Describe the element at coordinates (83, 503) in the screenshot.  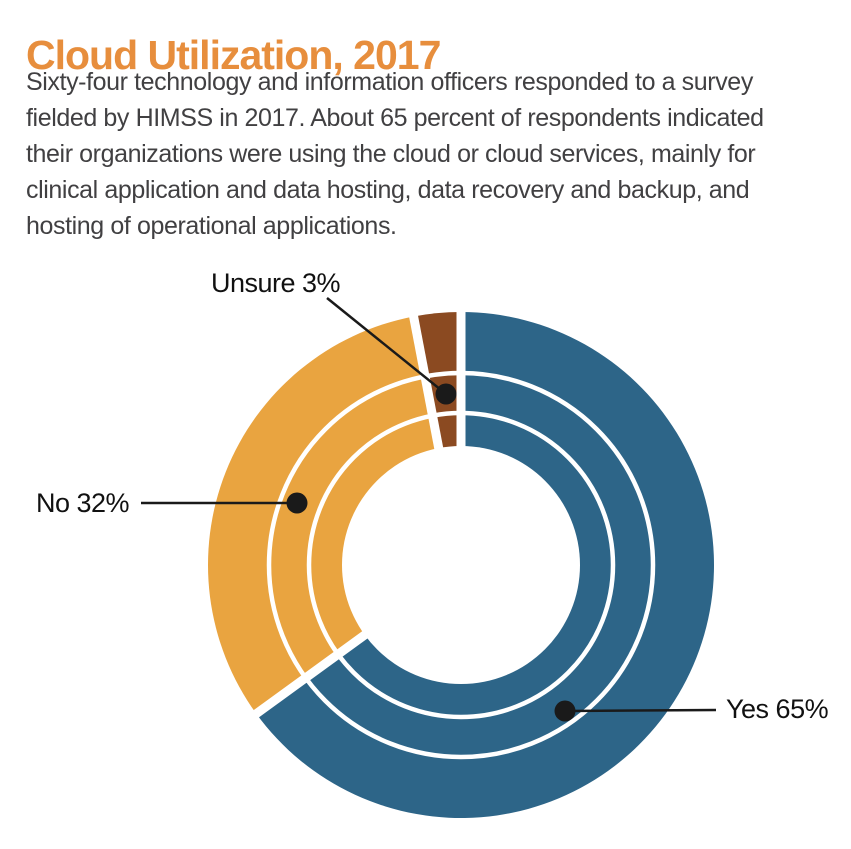
I see `callout-label-no: No 32%` at that location.